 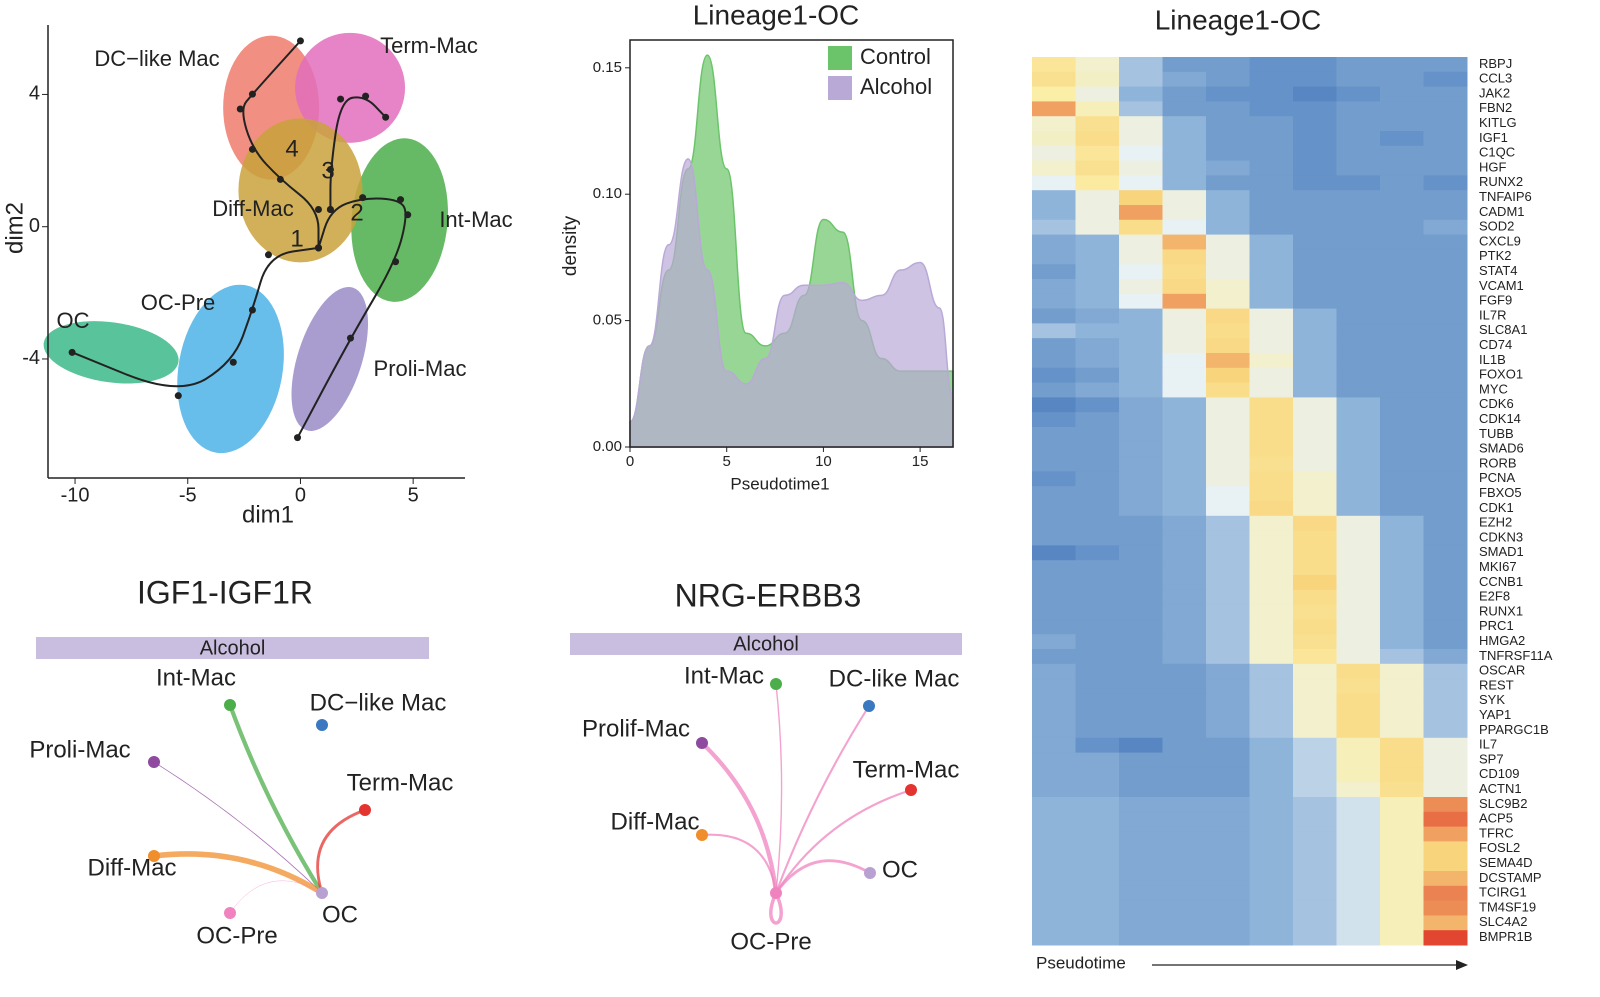 What do you see at coordinates (358, 153) in the screenshot?
I see `trajectory` at bounding box center [358, 153].